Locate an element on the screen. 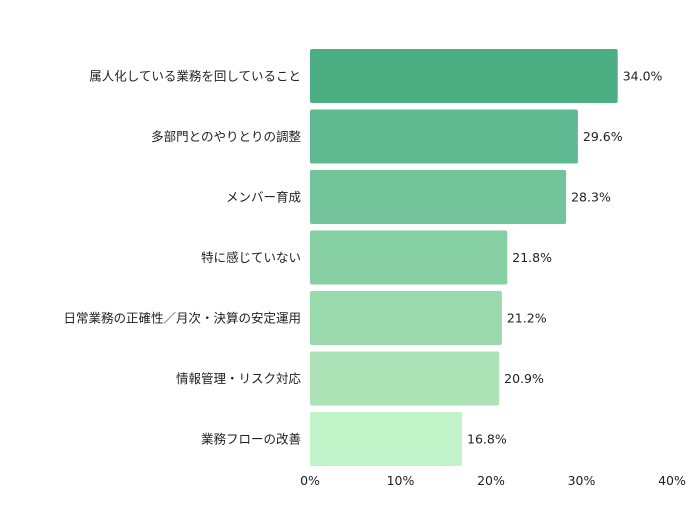 Image resolution: width=700 pixels, height=524 pixels. category-label: 特に感じていない is located at coordinates (251, 257).